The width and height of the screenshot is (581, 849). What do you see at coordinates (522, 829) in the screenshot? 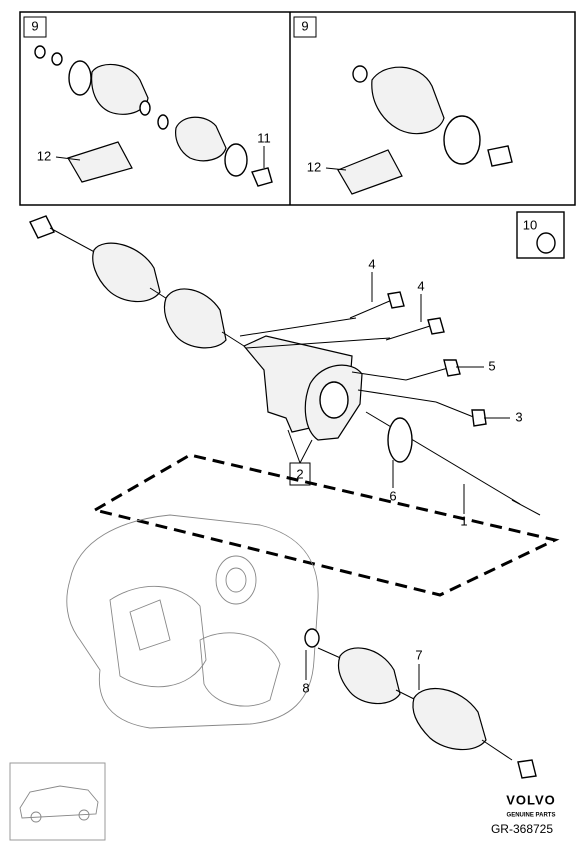
I see `label: GR-368725` at bounding box center [522, 829].